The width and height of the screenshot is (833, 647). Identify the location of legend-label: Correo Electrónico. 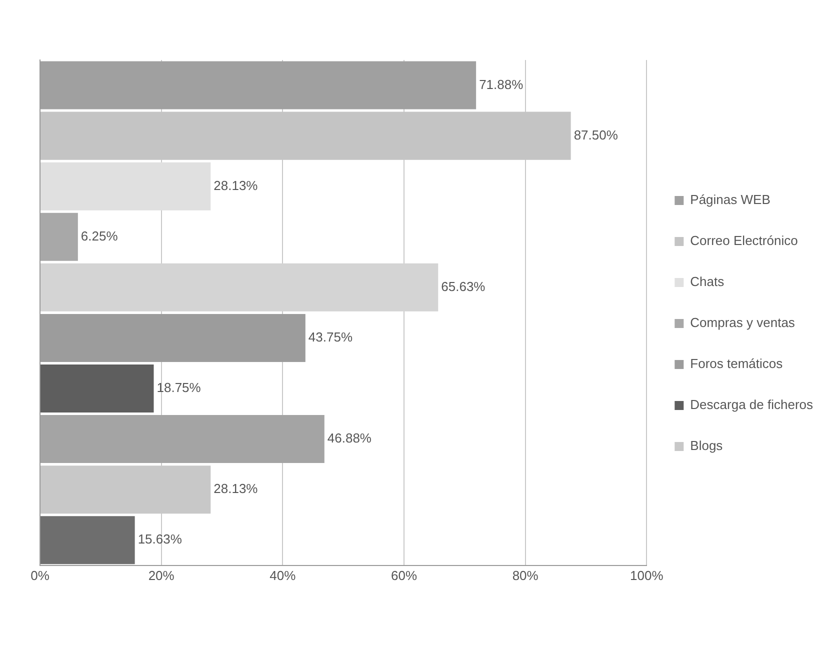
(744, 240).